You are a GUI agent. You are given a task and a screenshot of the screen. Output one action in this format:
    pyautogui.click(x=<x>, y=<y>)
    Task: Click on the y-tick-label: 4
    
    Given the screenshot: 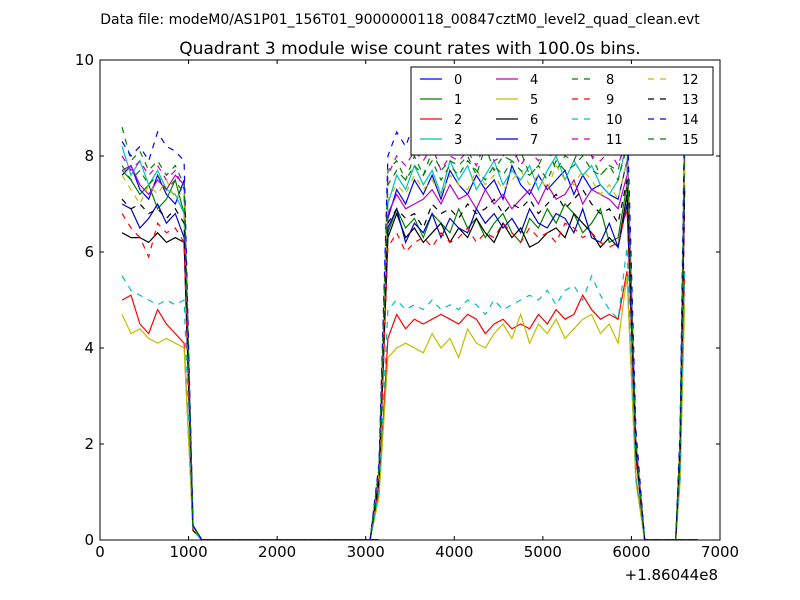 What is the action you would take?
    pyautogui.click(x=89, y=348)
    